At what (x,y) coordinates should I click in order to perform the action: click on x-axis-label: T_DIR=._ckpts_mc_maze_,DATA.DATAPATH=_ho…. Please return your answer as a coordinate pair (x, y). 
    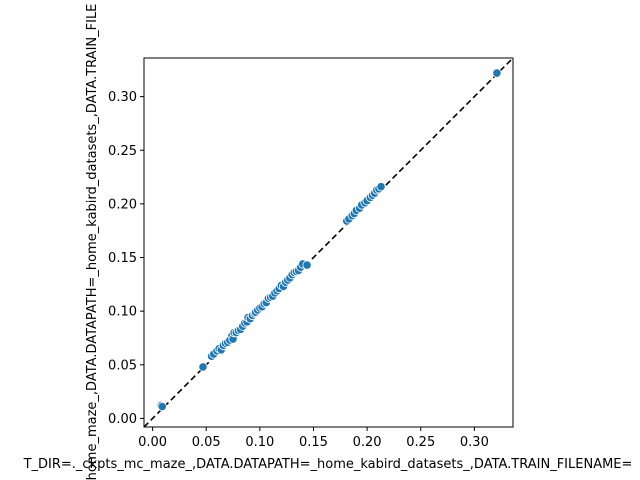
    Looking at the image, I should click on (328, 464).